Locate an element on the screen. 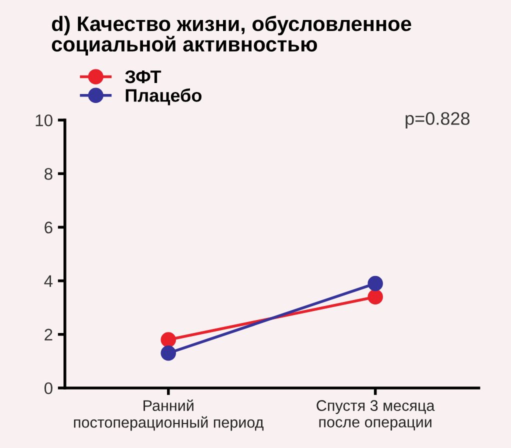 This screenshot has height=448, width=511. y-tick-label: 6 is located at coordinates (48, 228).